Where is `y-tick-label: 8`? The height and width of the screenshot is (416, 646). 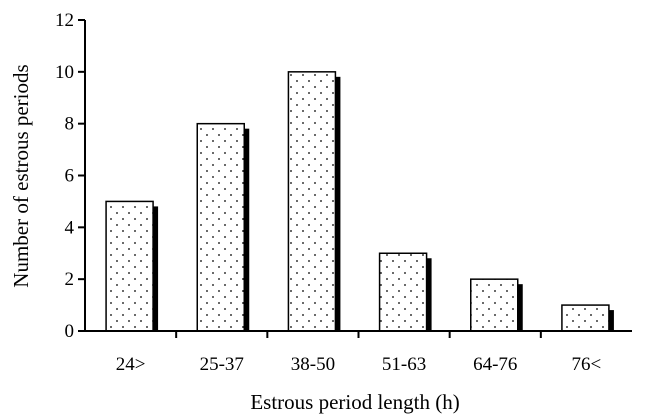
y-tick-label: 8 is located at coordinates (70, 124).